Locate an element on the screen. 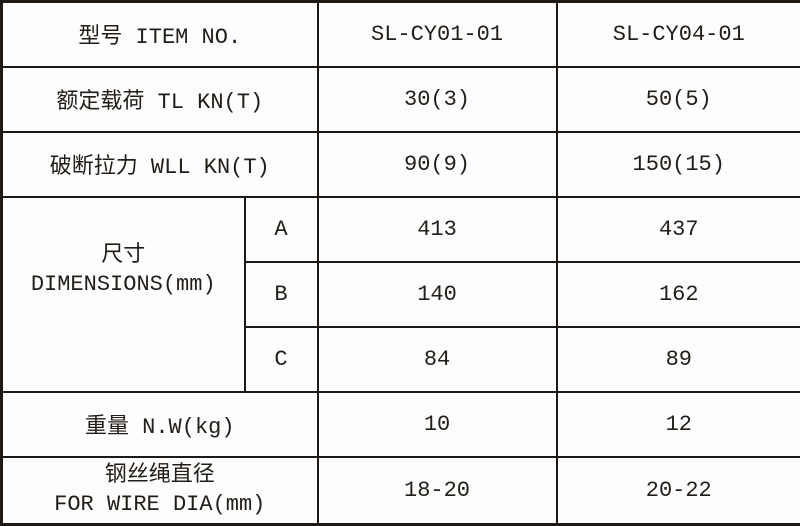 The height and width of the screenshot is (526, 800). weight-row: 重量 N.W(kg) 10 12 is located at coordinates (401, 424).